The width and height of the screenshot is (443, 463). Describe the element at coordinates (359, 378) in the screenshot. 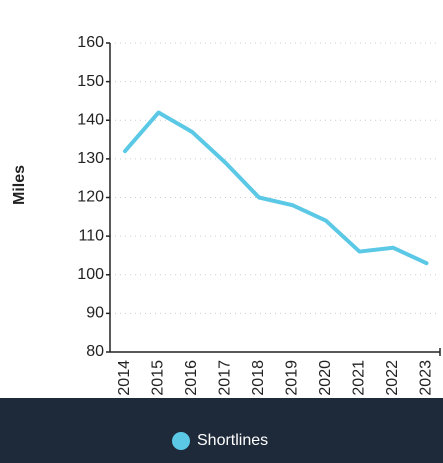

I see `x-tick-label: 2021` at that location.